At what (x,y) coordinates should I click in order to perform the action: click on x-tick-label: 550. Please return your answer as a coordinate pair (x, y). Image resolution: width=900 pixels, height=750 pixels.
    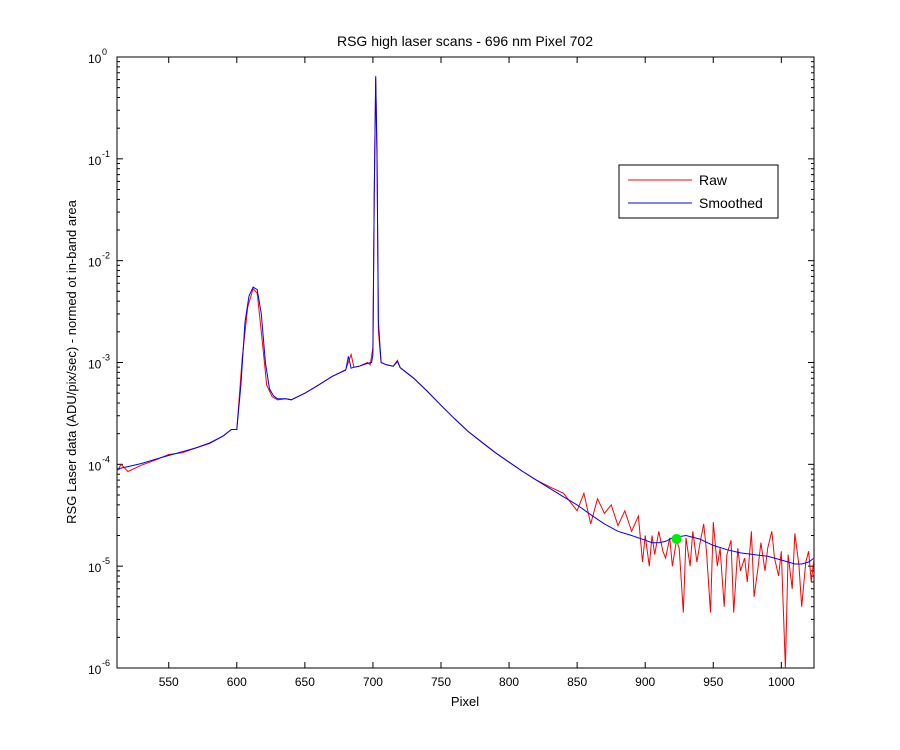
    Looking at the image, I should click on (169, 682).